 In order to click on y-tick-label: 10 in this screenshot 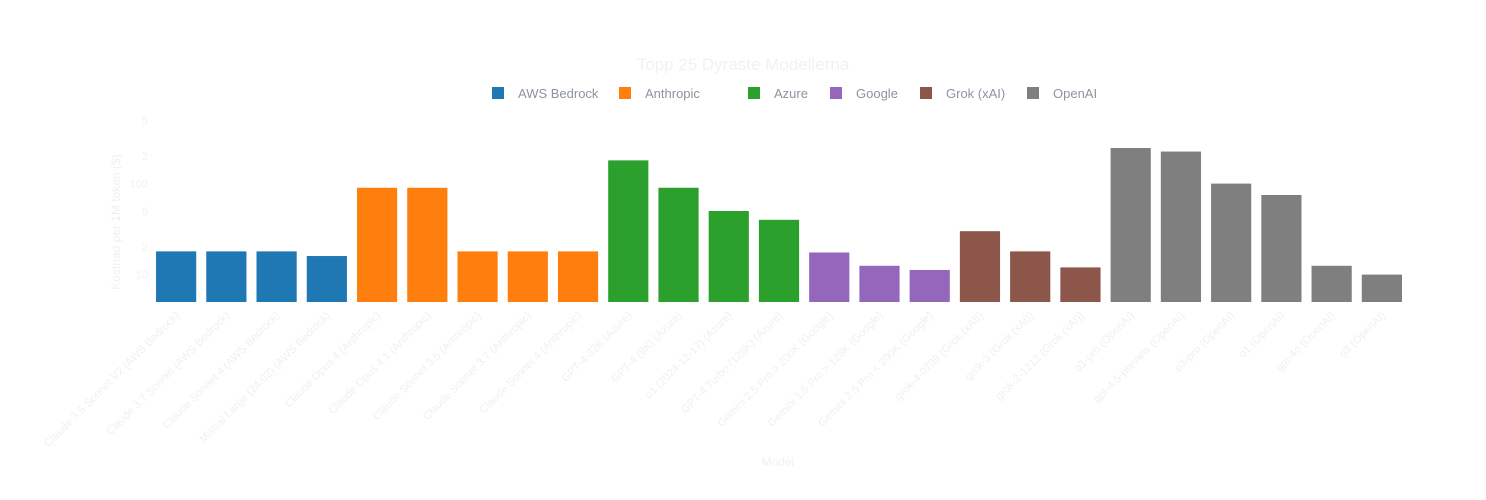, I will do `click(142, 276)`.